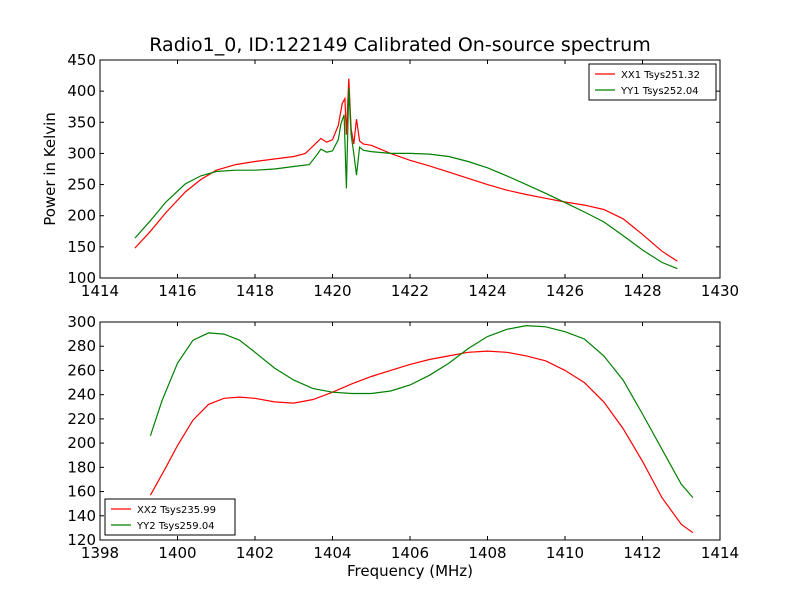  I want to click on top-x-tick-label: 1428, so click(642, 291).